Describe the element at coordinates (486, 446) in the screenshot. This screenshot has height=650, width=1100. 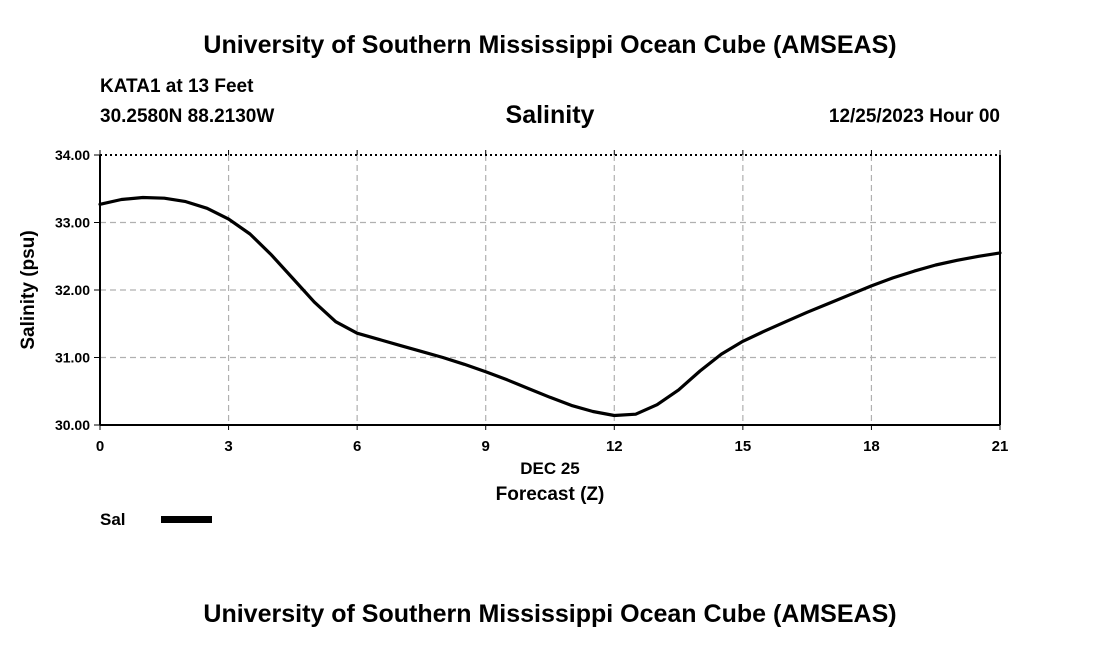
I see `x-tick-label: 9` at that location.